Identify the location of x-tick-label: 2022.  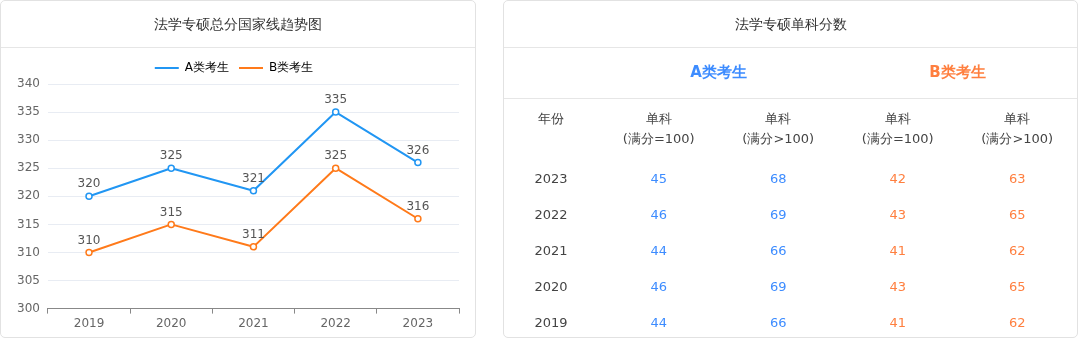
(335, 322).